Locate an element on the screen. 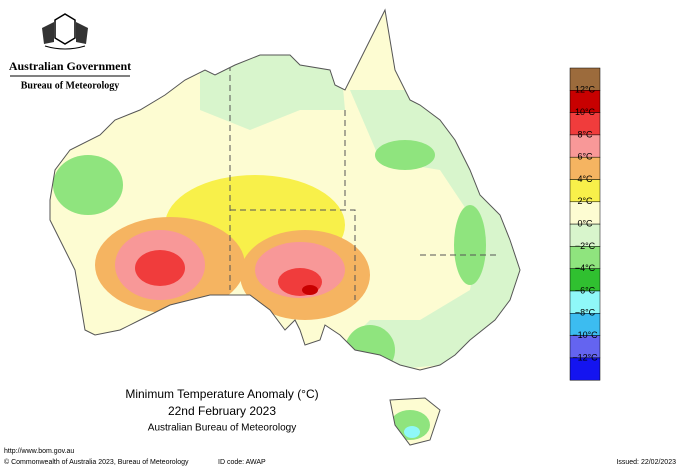  footer-id: ID code: AWAP is located at coordinates (242, 462).